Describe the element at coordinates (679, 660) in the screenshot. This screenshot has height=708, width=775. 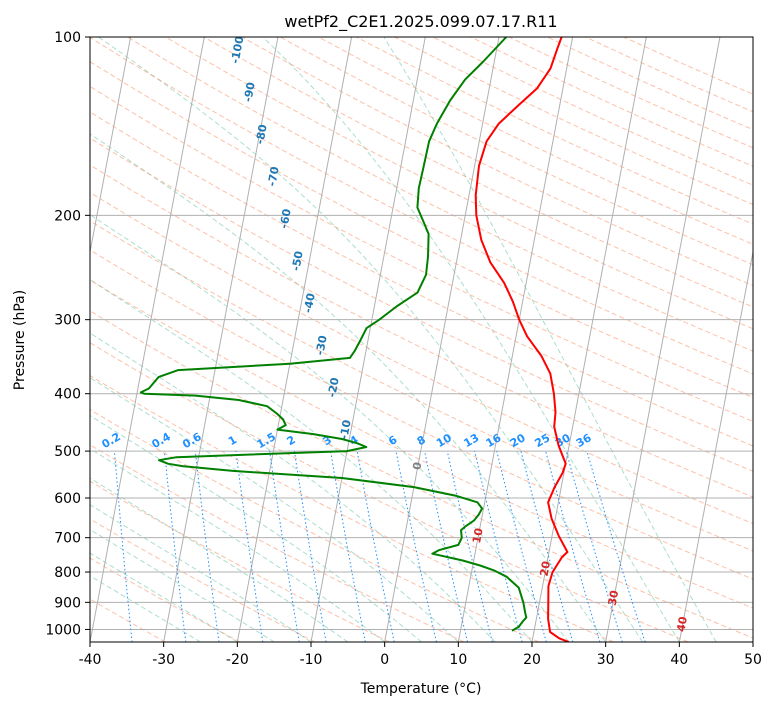
I see `x-tick-label: 40` at that location.